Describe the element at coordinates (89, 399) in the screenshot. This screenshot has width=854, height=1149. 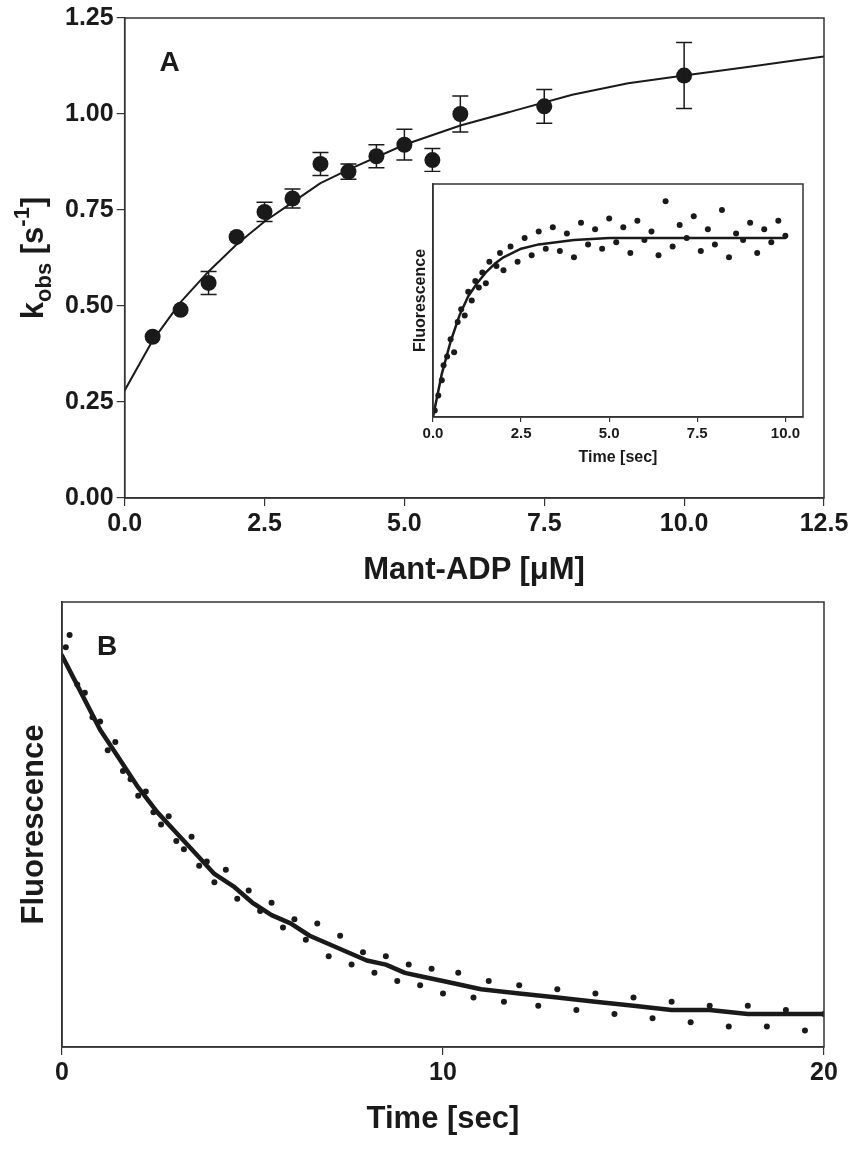
I see `y-tick-label: 0.25` at that location.